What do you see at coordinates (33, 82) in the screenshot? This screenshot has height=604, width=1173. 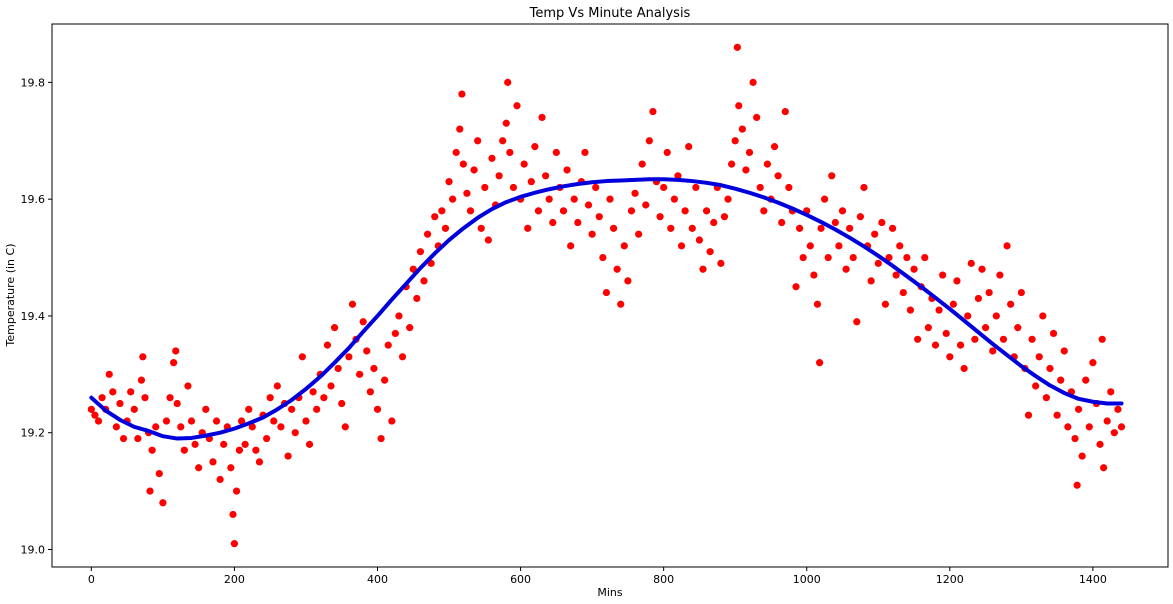 I see `y-tick-label: 19.8` at bounding box center [33, 82].